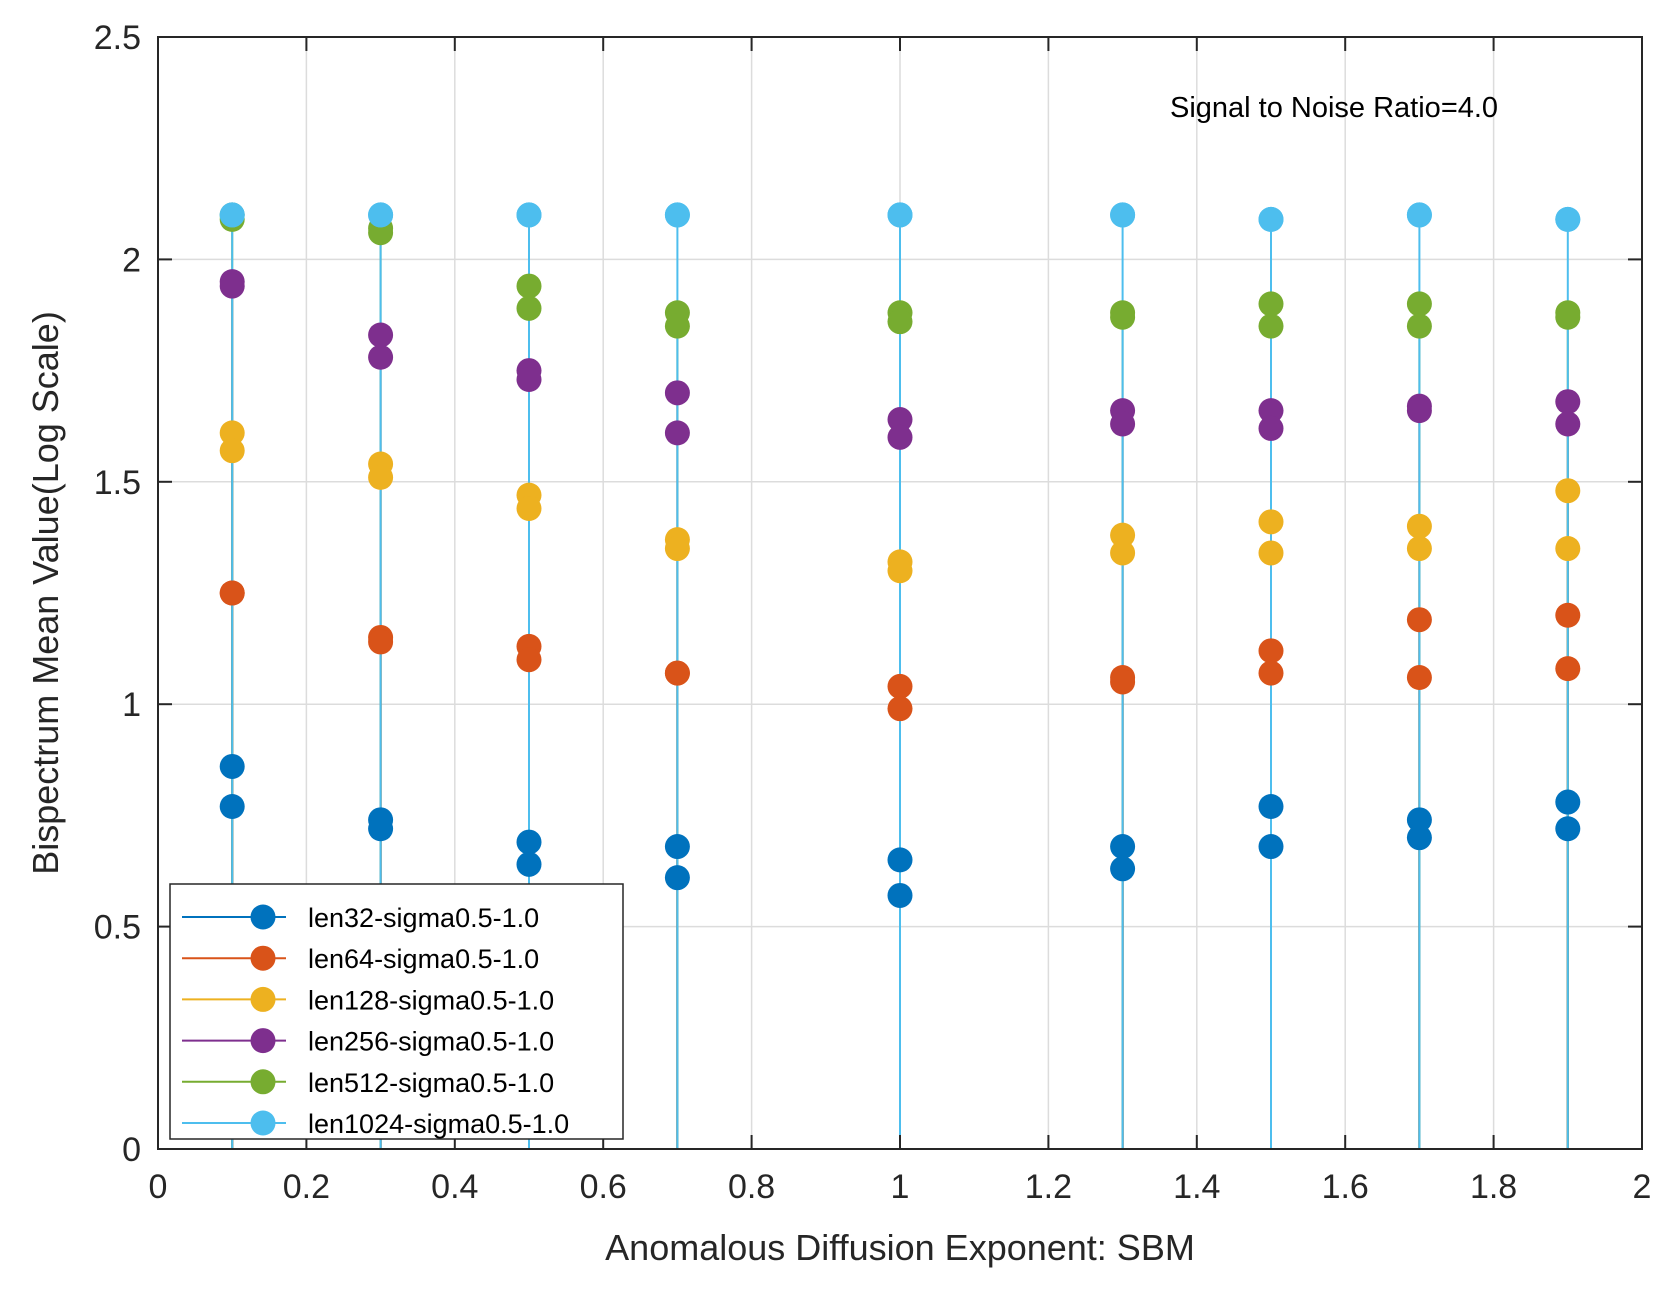 This screenshot has height=1295, width=1669. What do you see at coordinates (117, 483) in the screenshot?
I see `y-tick-label: 1.5` at bounding box center [117, 483].